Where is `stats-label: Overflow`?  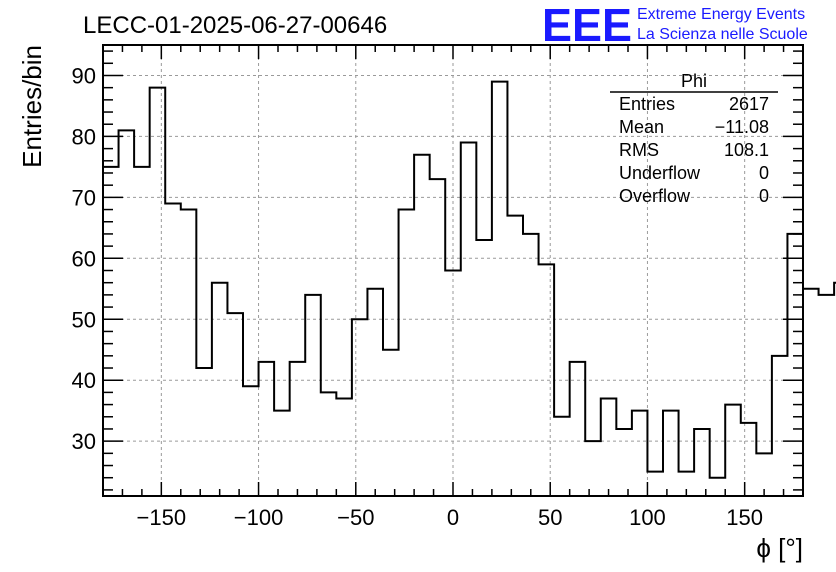 stats-label: Overflow is located at coordinates (655, 196).